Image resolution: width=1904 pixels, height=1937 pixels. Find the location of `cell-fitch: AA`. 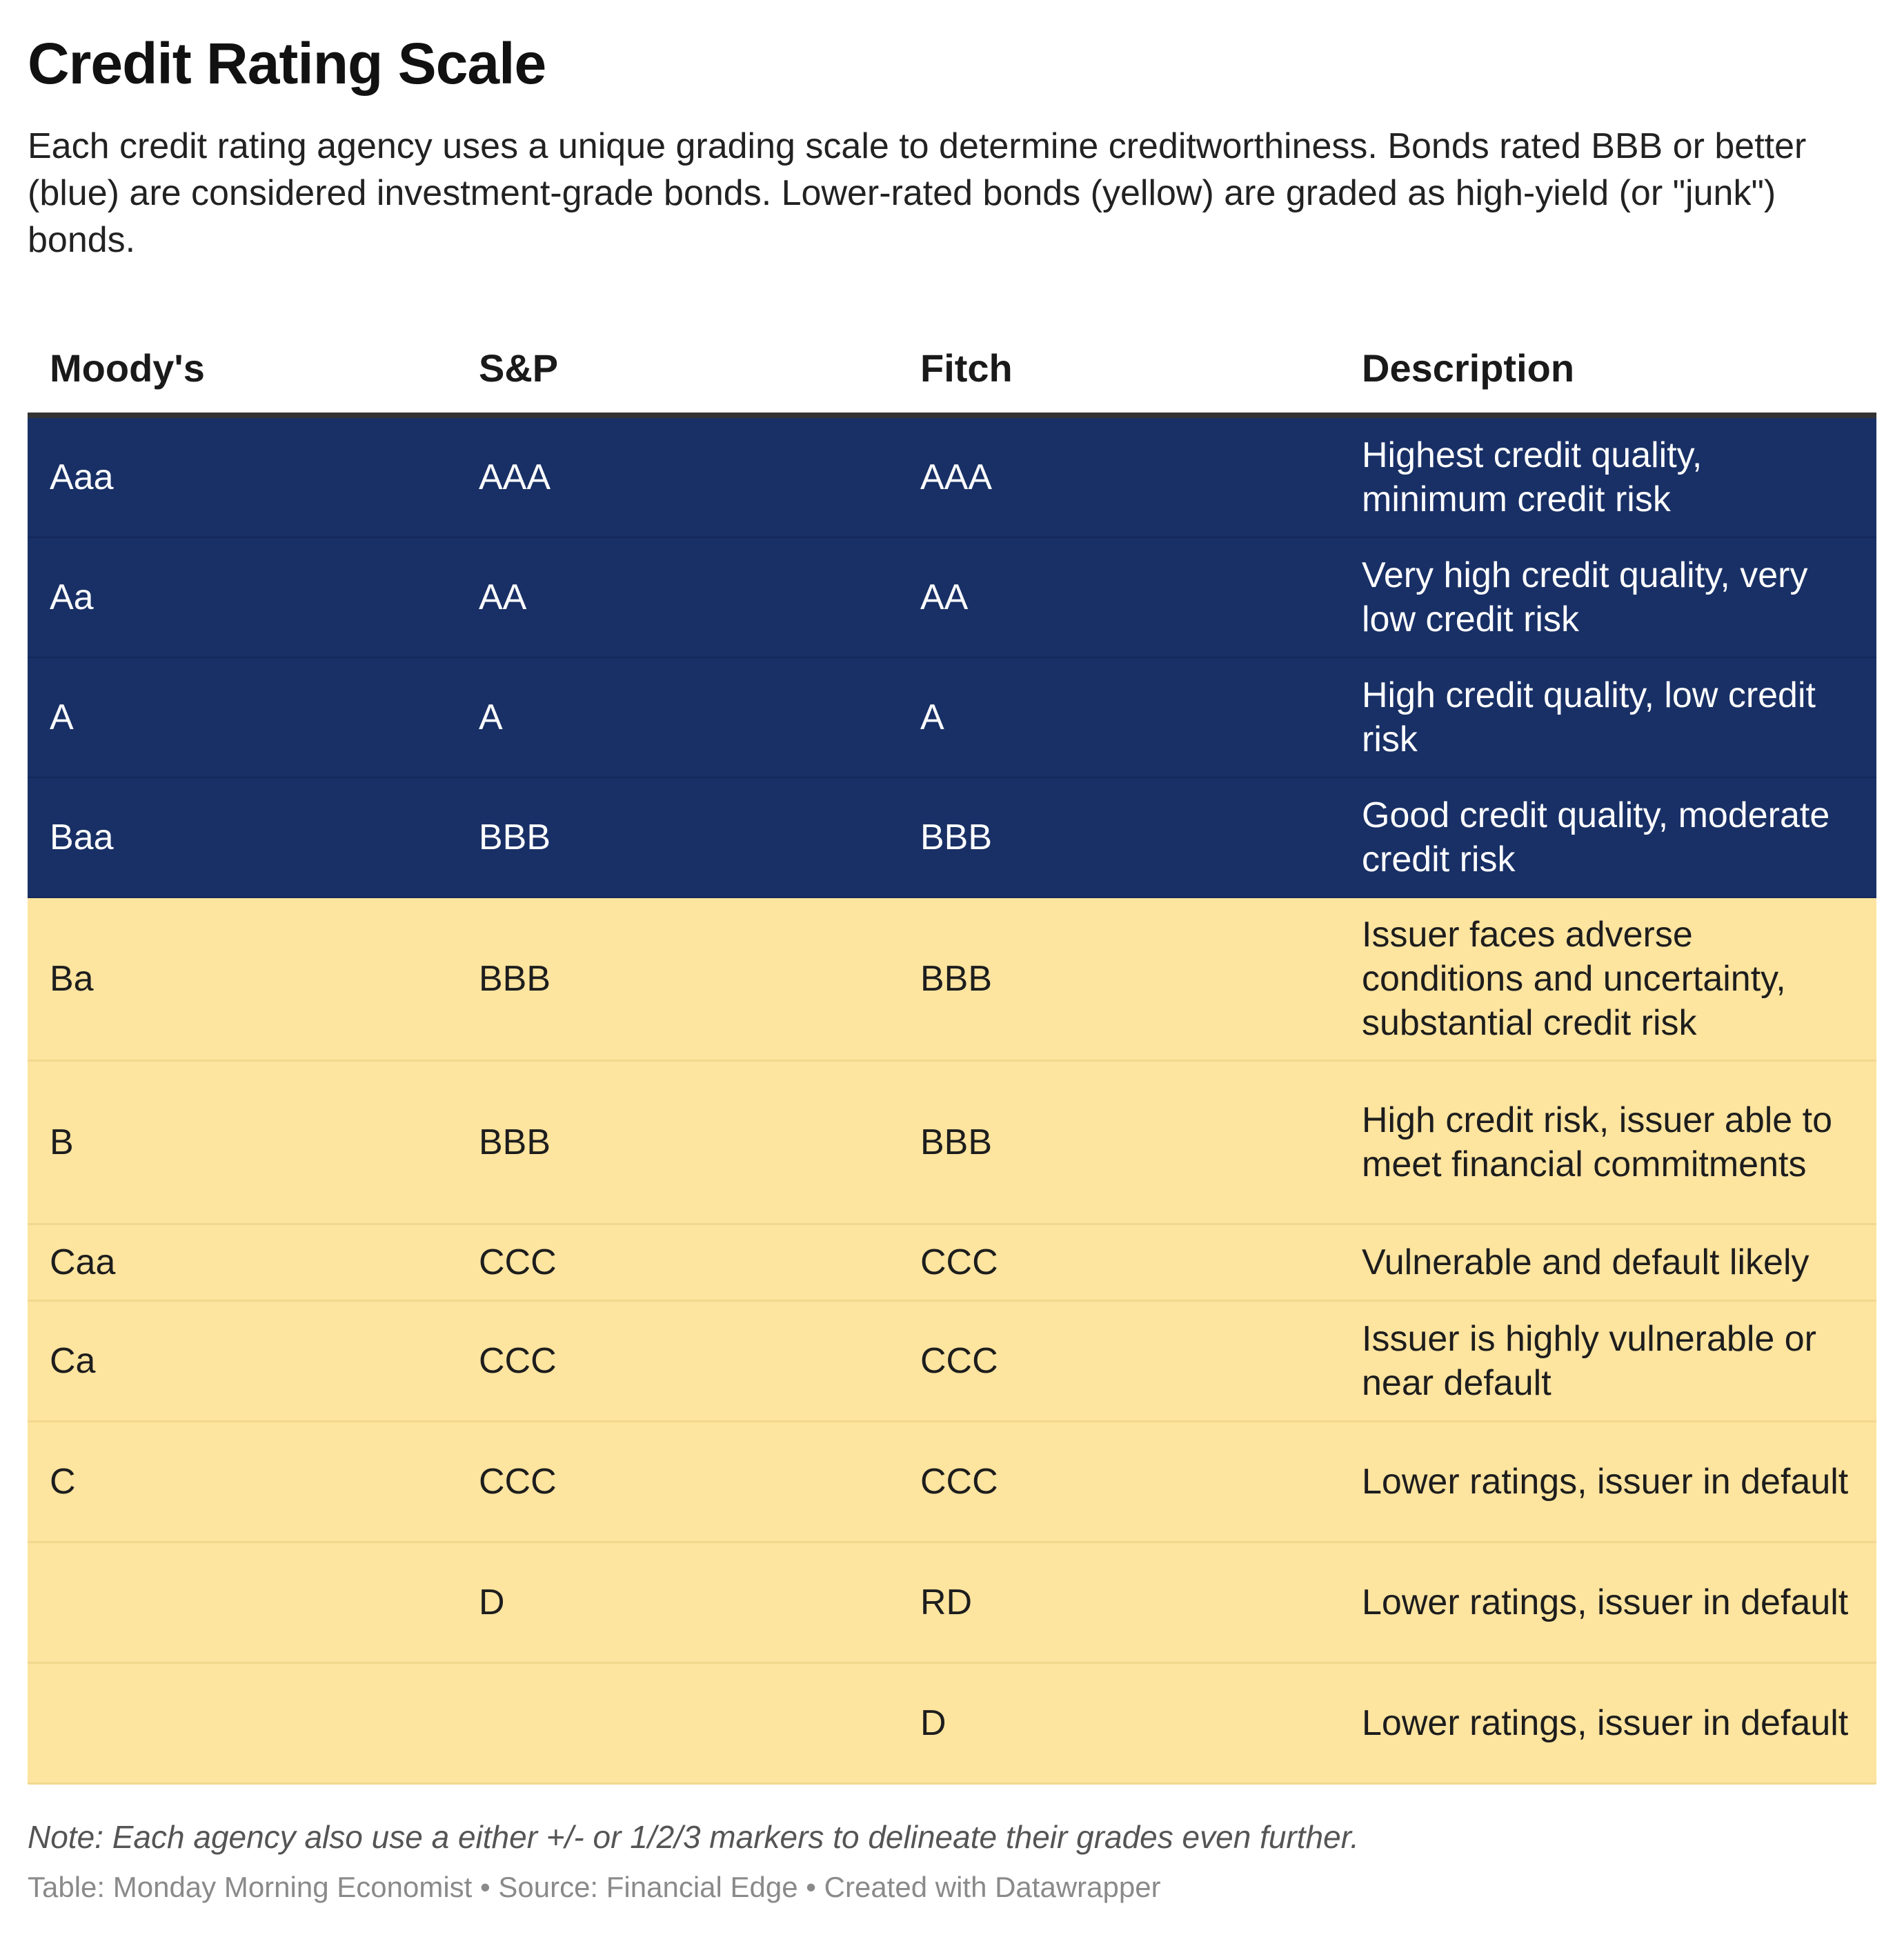

cell-fitch: AA is located at coordinates (1119, 597).